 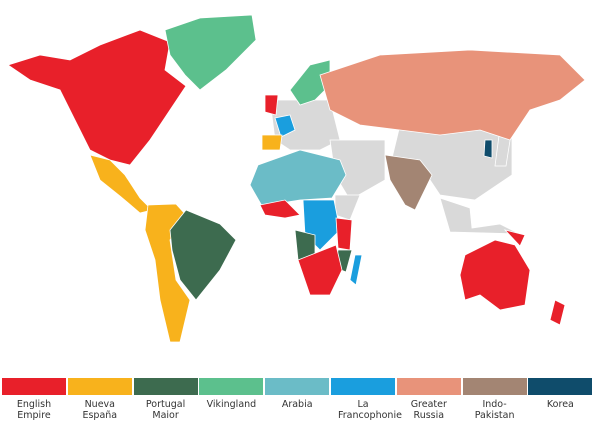 What do you see at coordinates (370, 410) in the screenshot?
I see `legend-label: La Francophonie` at bounding box center [370, 410].